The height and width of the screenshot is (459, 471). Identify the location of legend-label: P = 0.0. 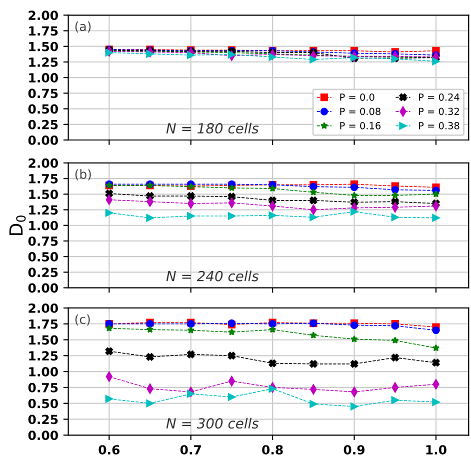
(357, 97).